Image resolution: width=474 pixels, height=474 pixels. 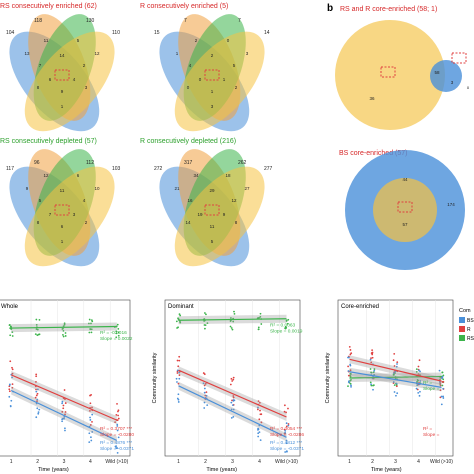 What do you see at coordinates (62, 241) in the screenshot?
I see `region-count: 1` at bounding box center [62, 241].